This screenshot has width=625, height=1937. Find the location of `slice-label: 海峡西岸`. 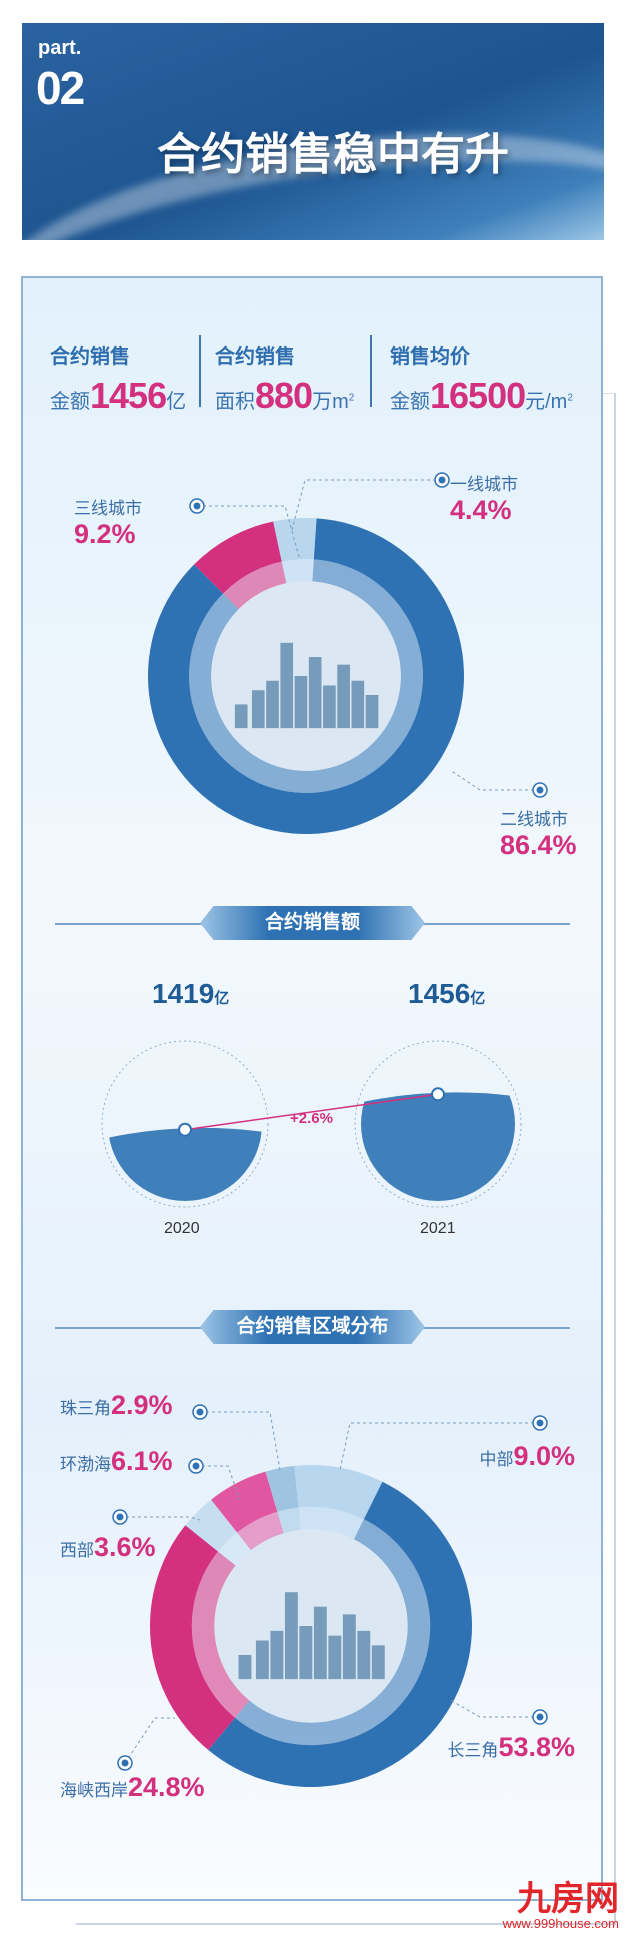

slice-label: 海峡西岸 is located at coordinates (94, 1790).